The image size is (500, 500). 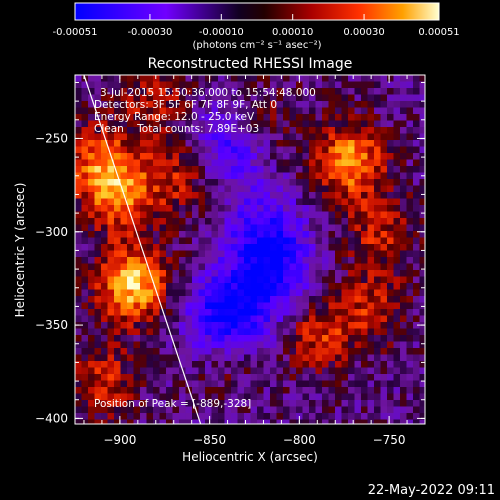 I want to click on x-axis-label: Heliocentric X (arcsec), so click(x=250, y=457).